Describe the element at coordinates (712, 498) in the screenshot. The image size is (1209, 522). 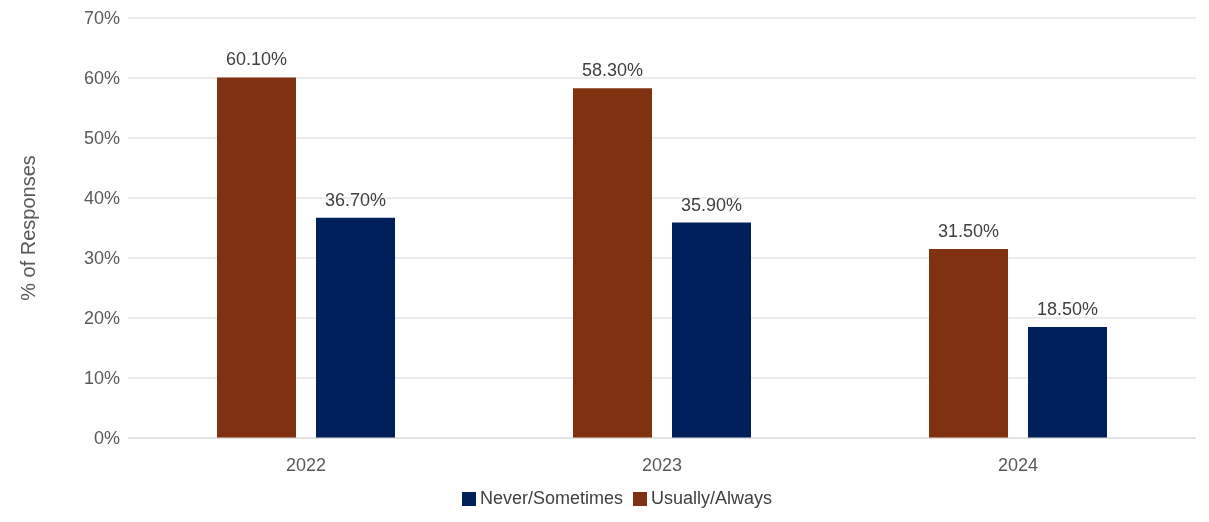
I see `legend-label: Usually/Always` at that location.